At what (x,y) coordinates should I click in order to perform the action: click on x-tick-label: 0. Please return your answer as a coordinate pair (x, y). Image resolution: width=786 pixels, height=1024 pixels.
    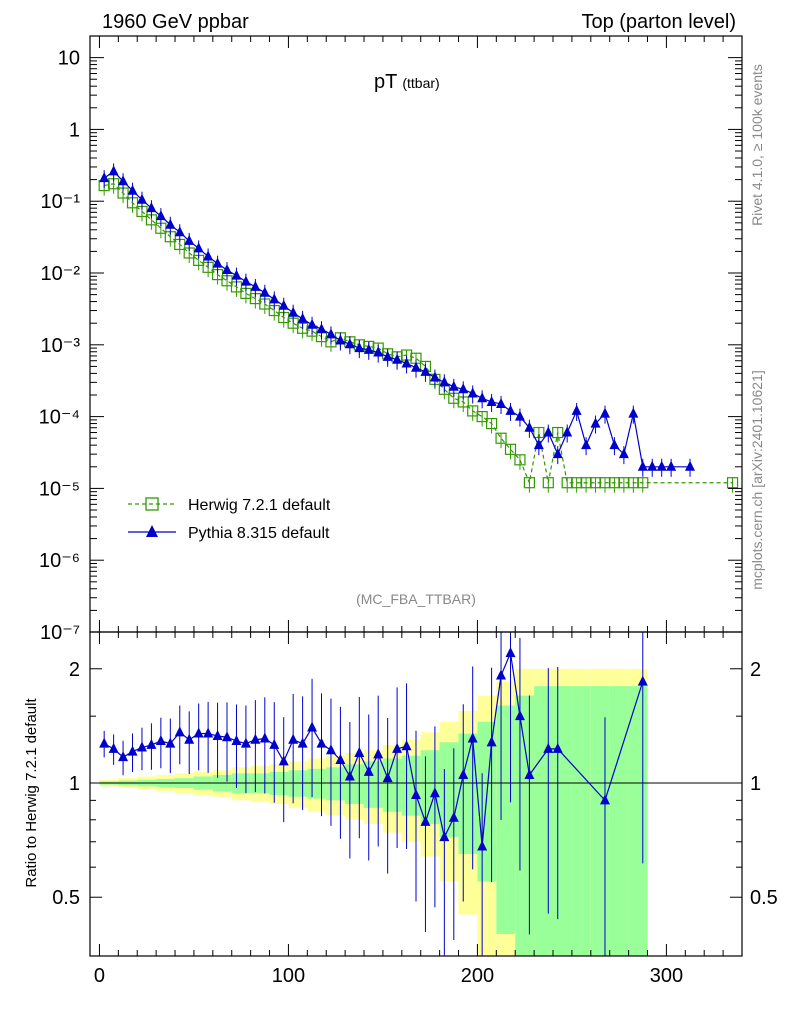
    Looking at the image, I should click on (99, 976).